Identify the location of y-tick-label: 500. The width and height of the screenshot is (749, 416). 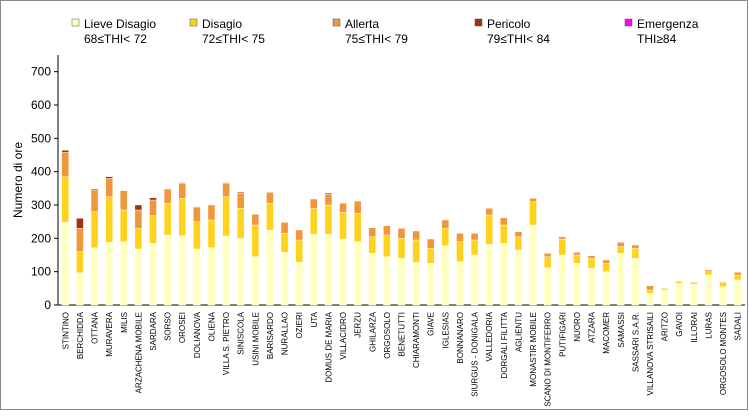
(41, 138).